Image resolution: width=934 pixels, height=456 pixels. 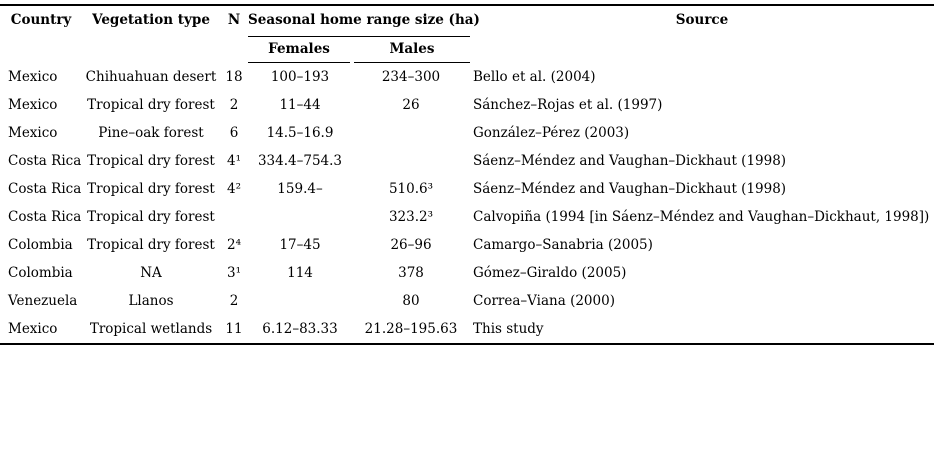 What do you see at coordinates (233, 245) in the screenshot?
I see `cell-sample-size: 2⁴` at bounding box center [233, 245].